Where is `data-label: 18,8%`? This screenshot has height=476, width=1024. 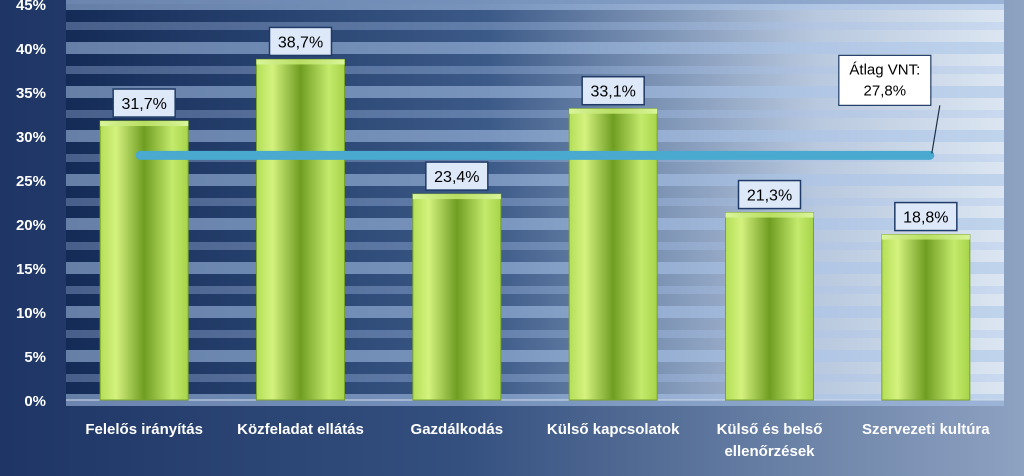 data-label: 18,8% is located at coordinates (925, 218).